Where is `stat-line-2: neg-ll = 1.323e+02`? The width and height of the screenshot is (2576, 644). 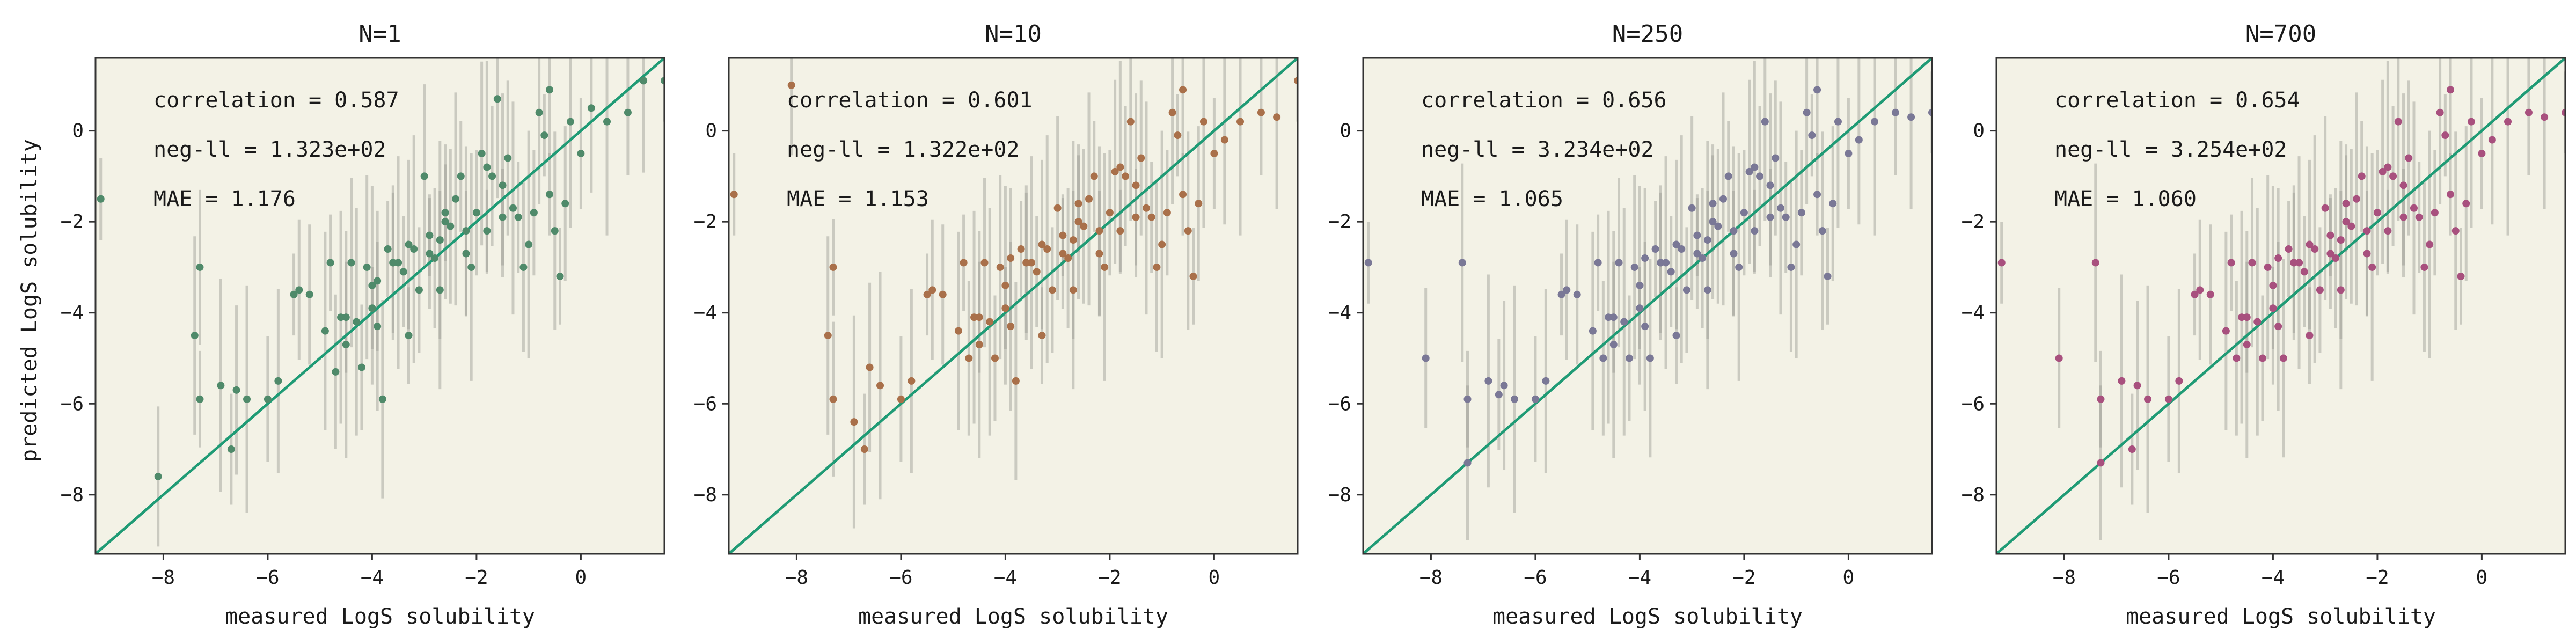 stat-line-2: neg-ll = 1.323e+02 is located at coordinates (269, 149).